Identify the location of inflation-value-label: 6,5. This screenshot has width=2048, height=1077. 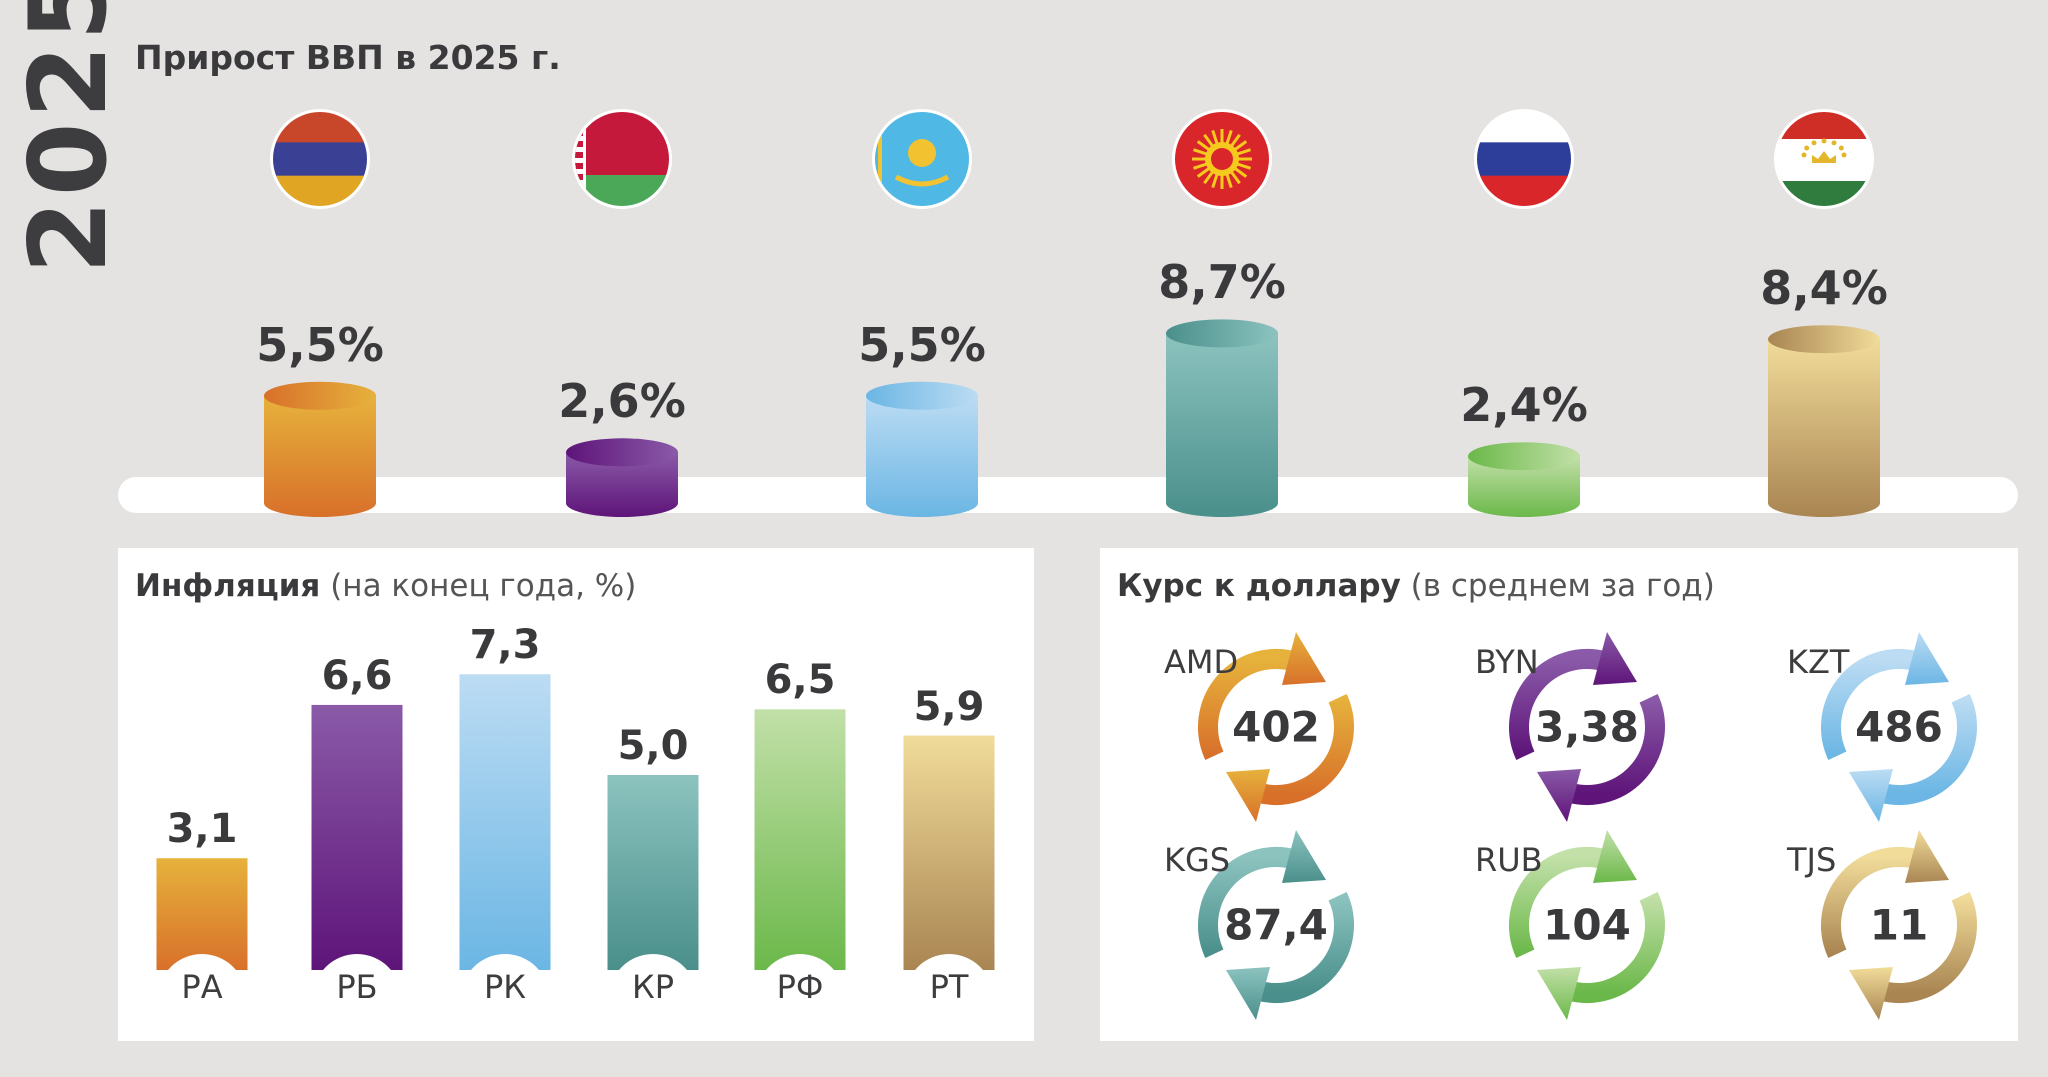
(800, 680).